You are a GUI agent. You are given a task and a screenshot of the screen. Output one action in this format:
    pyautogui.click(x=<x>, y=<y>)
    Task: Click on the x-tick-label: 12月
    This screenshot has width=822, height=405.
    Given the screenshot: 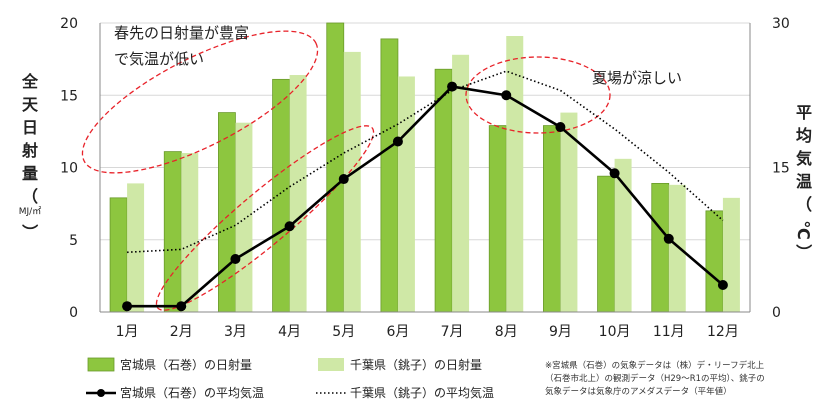 What is the action you would take?
    pyautogui.click(x=723, y=332)
    